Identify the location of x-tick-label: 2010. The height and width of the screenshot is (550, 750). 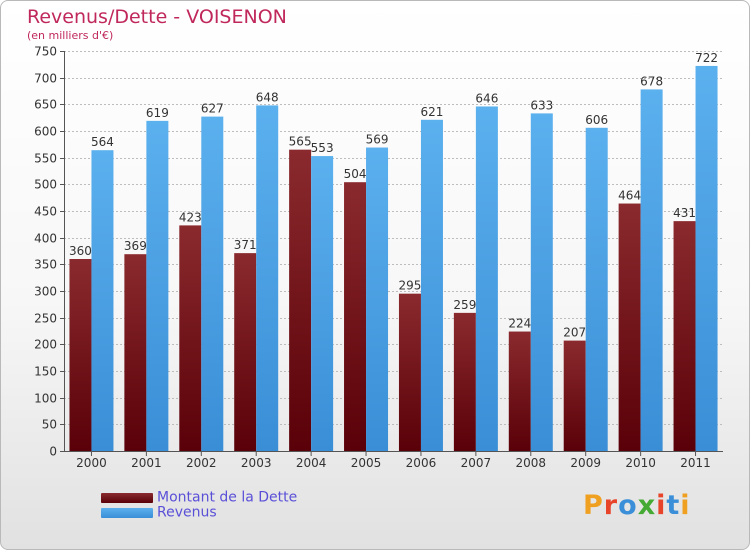
(640, 463).